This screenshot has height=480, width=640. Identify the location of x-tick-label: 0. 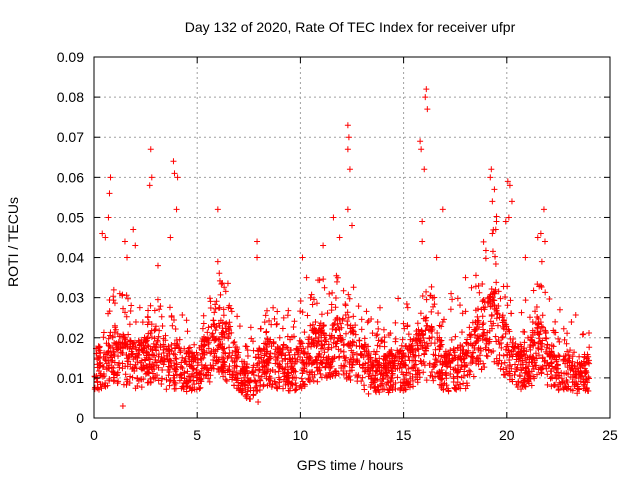
(94, 435).